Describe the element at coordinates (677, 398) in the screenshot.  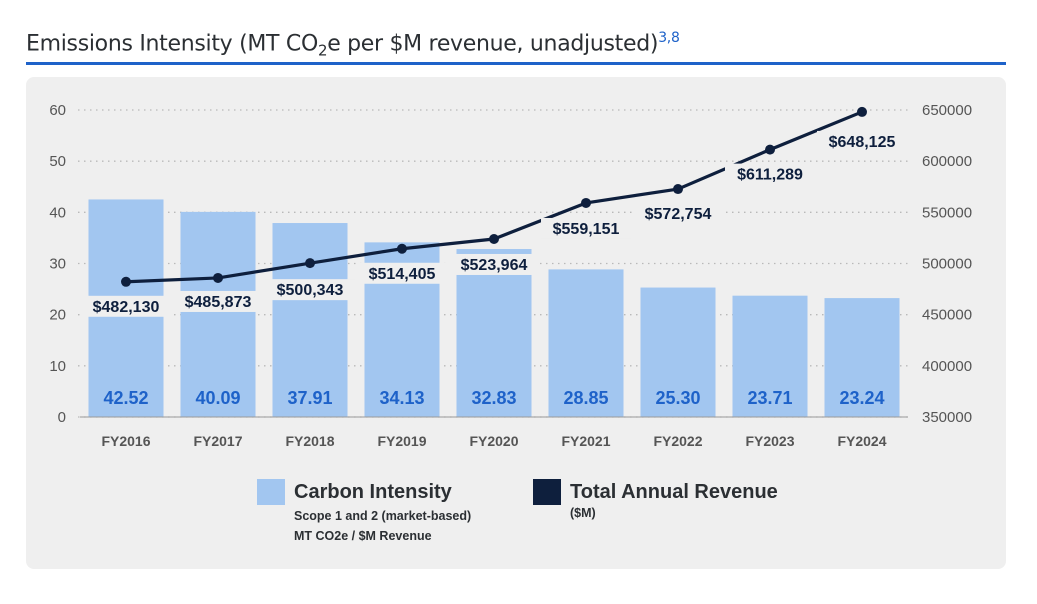
I see `bar-value-label: 25.30` at that location.